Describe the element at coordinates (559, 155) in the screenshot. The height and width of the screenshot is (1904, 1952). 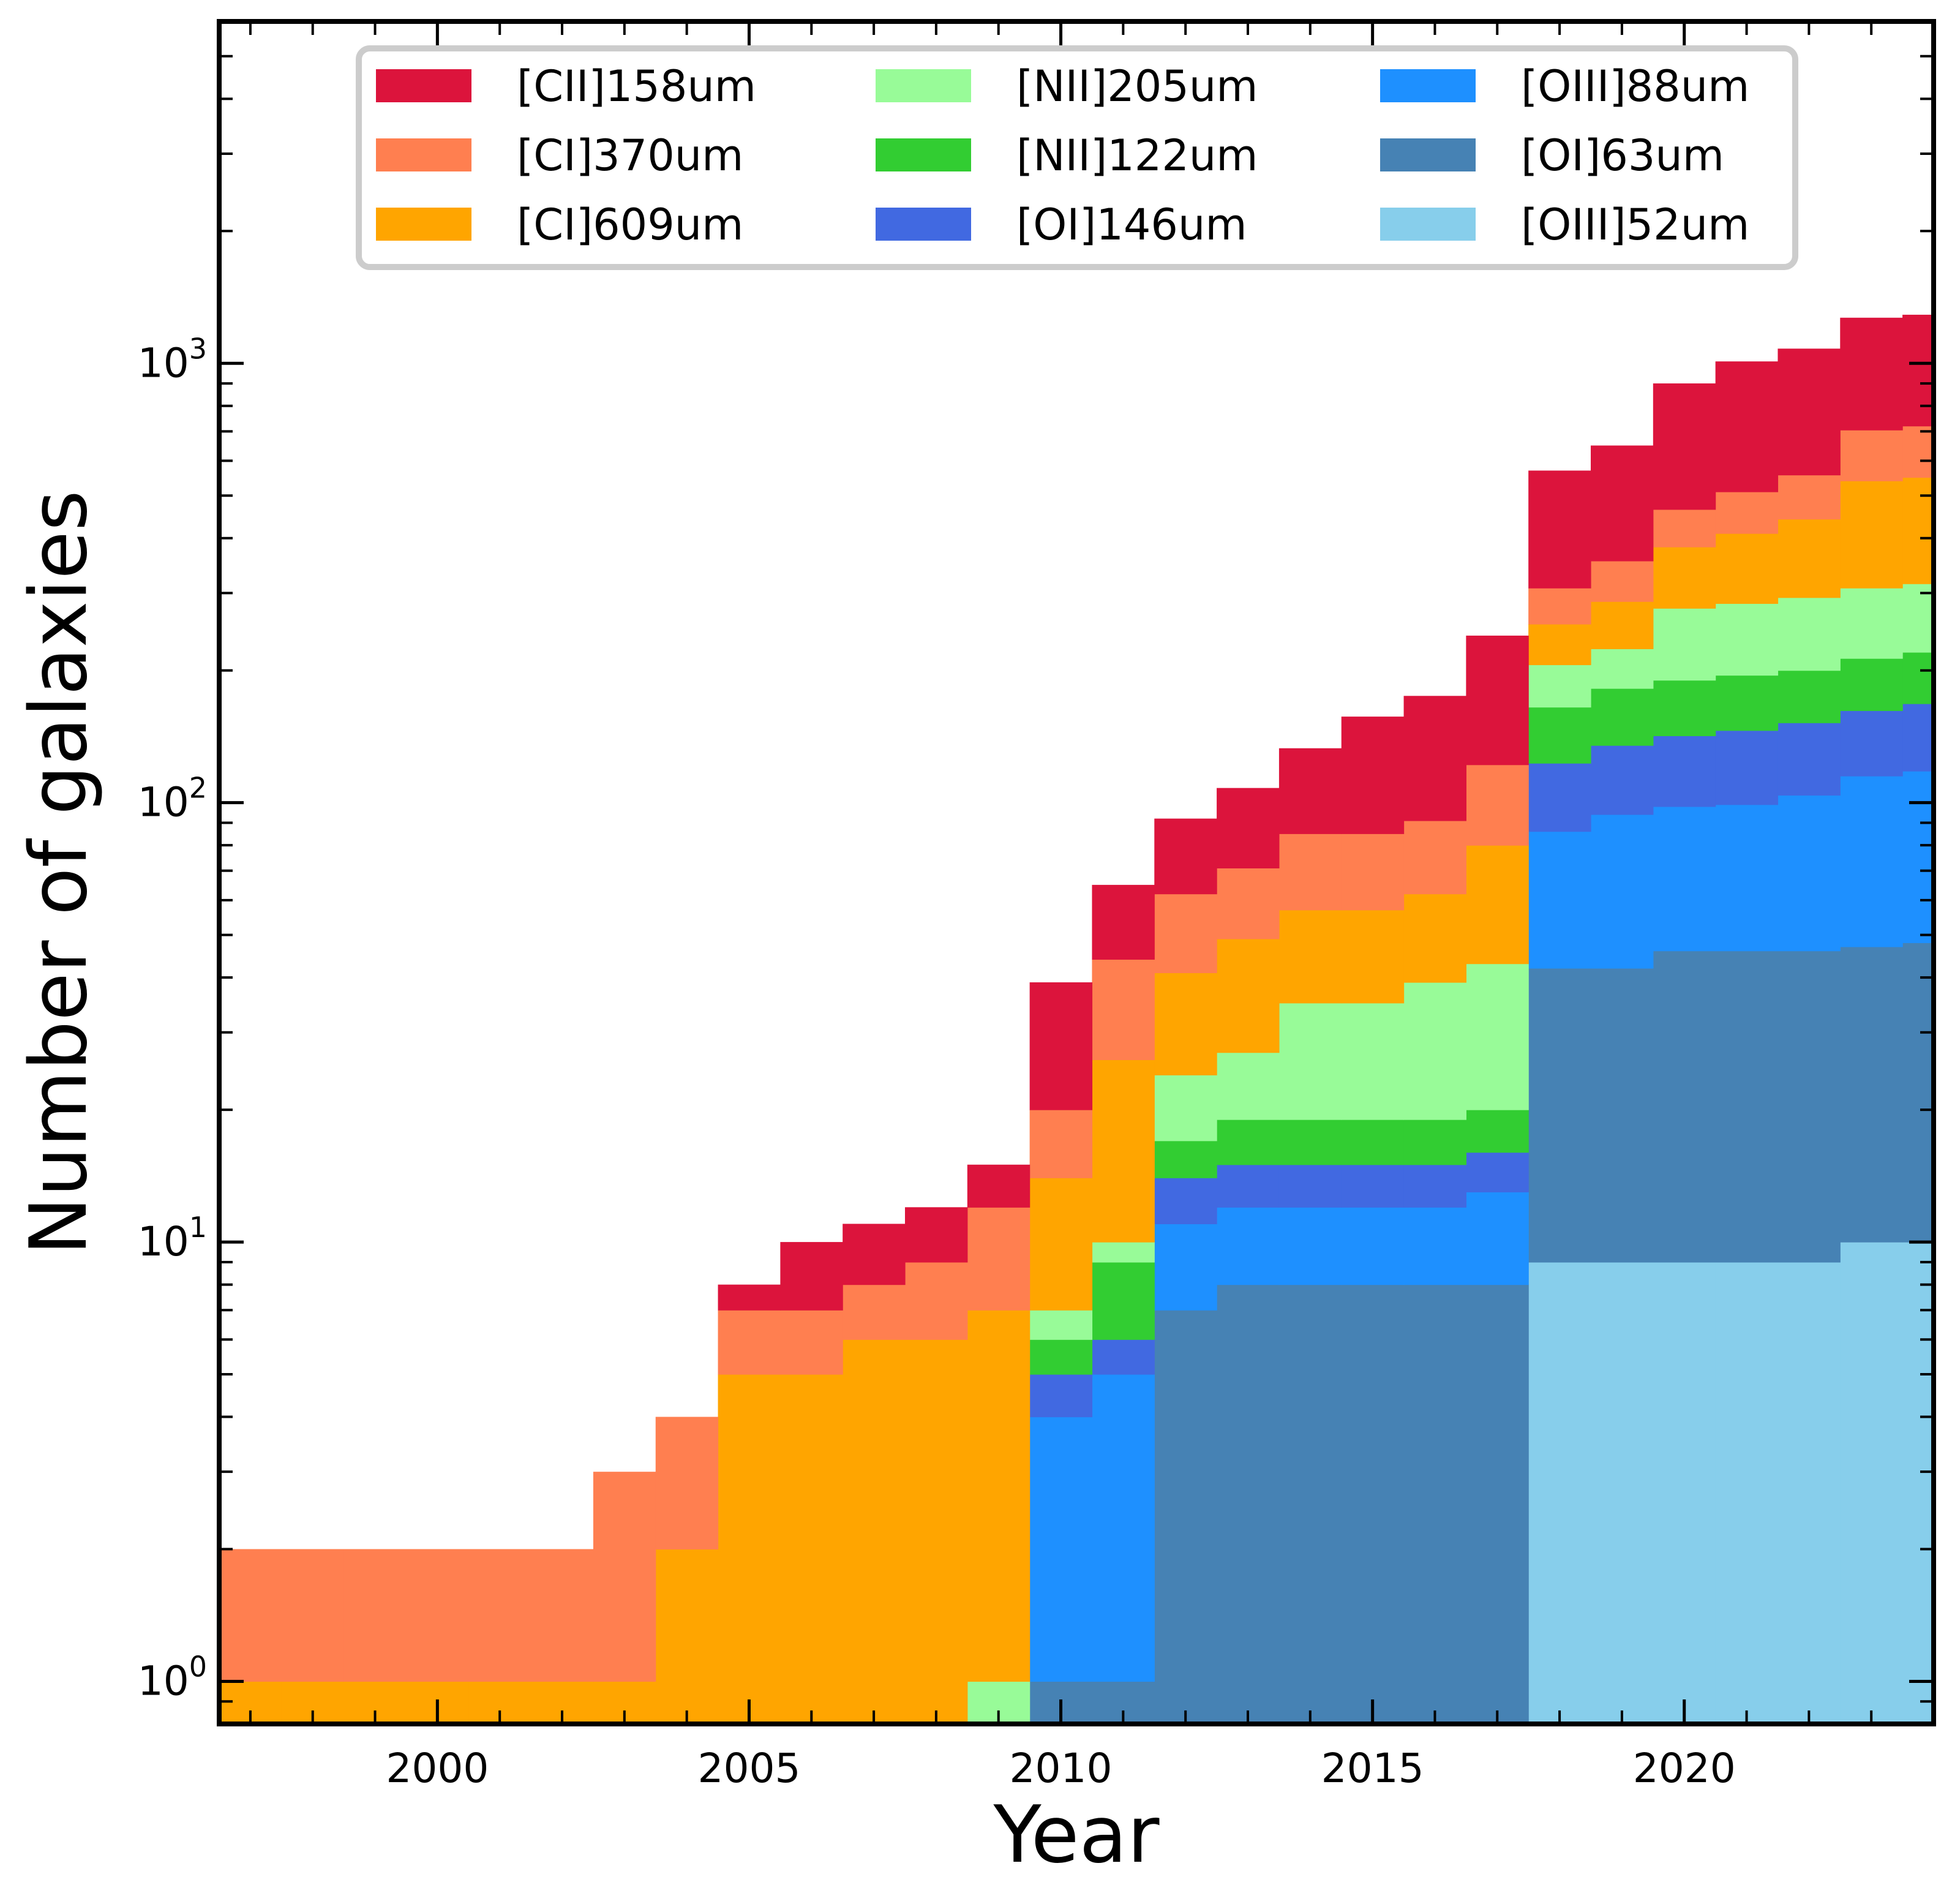
I see `legend-item: [CI]370um` at that location.